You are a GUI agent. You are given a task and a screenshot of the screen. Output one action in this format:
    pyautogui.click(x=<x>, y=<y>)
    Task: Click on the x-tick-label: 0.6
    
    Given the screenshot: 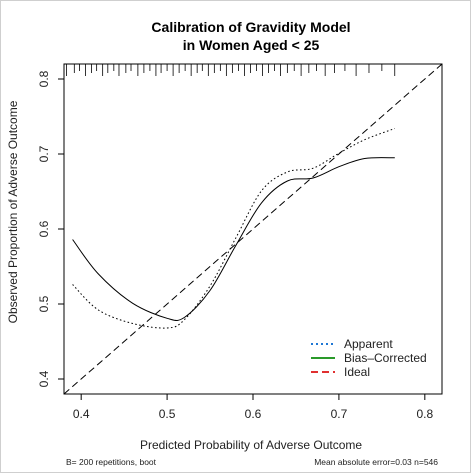 What is the action you would take?
    pyautogui.click(x=253, y=414)
    